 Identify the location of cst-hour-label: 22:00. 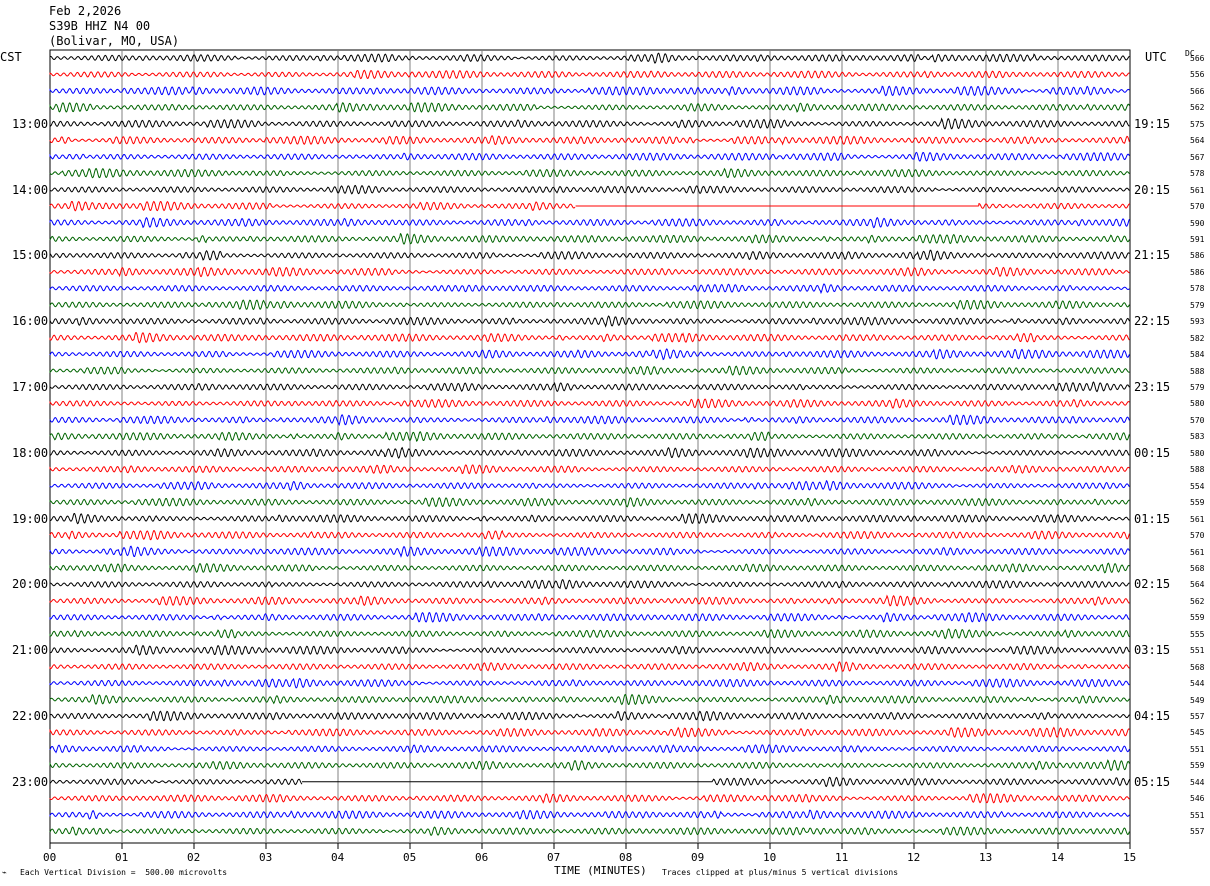
(30, 716).